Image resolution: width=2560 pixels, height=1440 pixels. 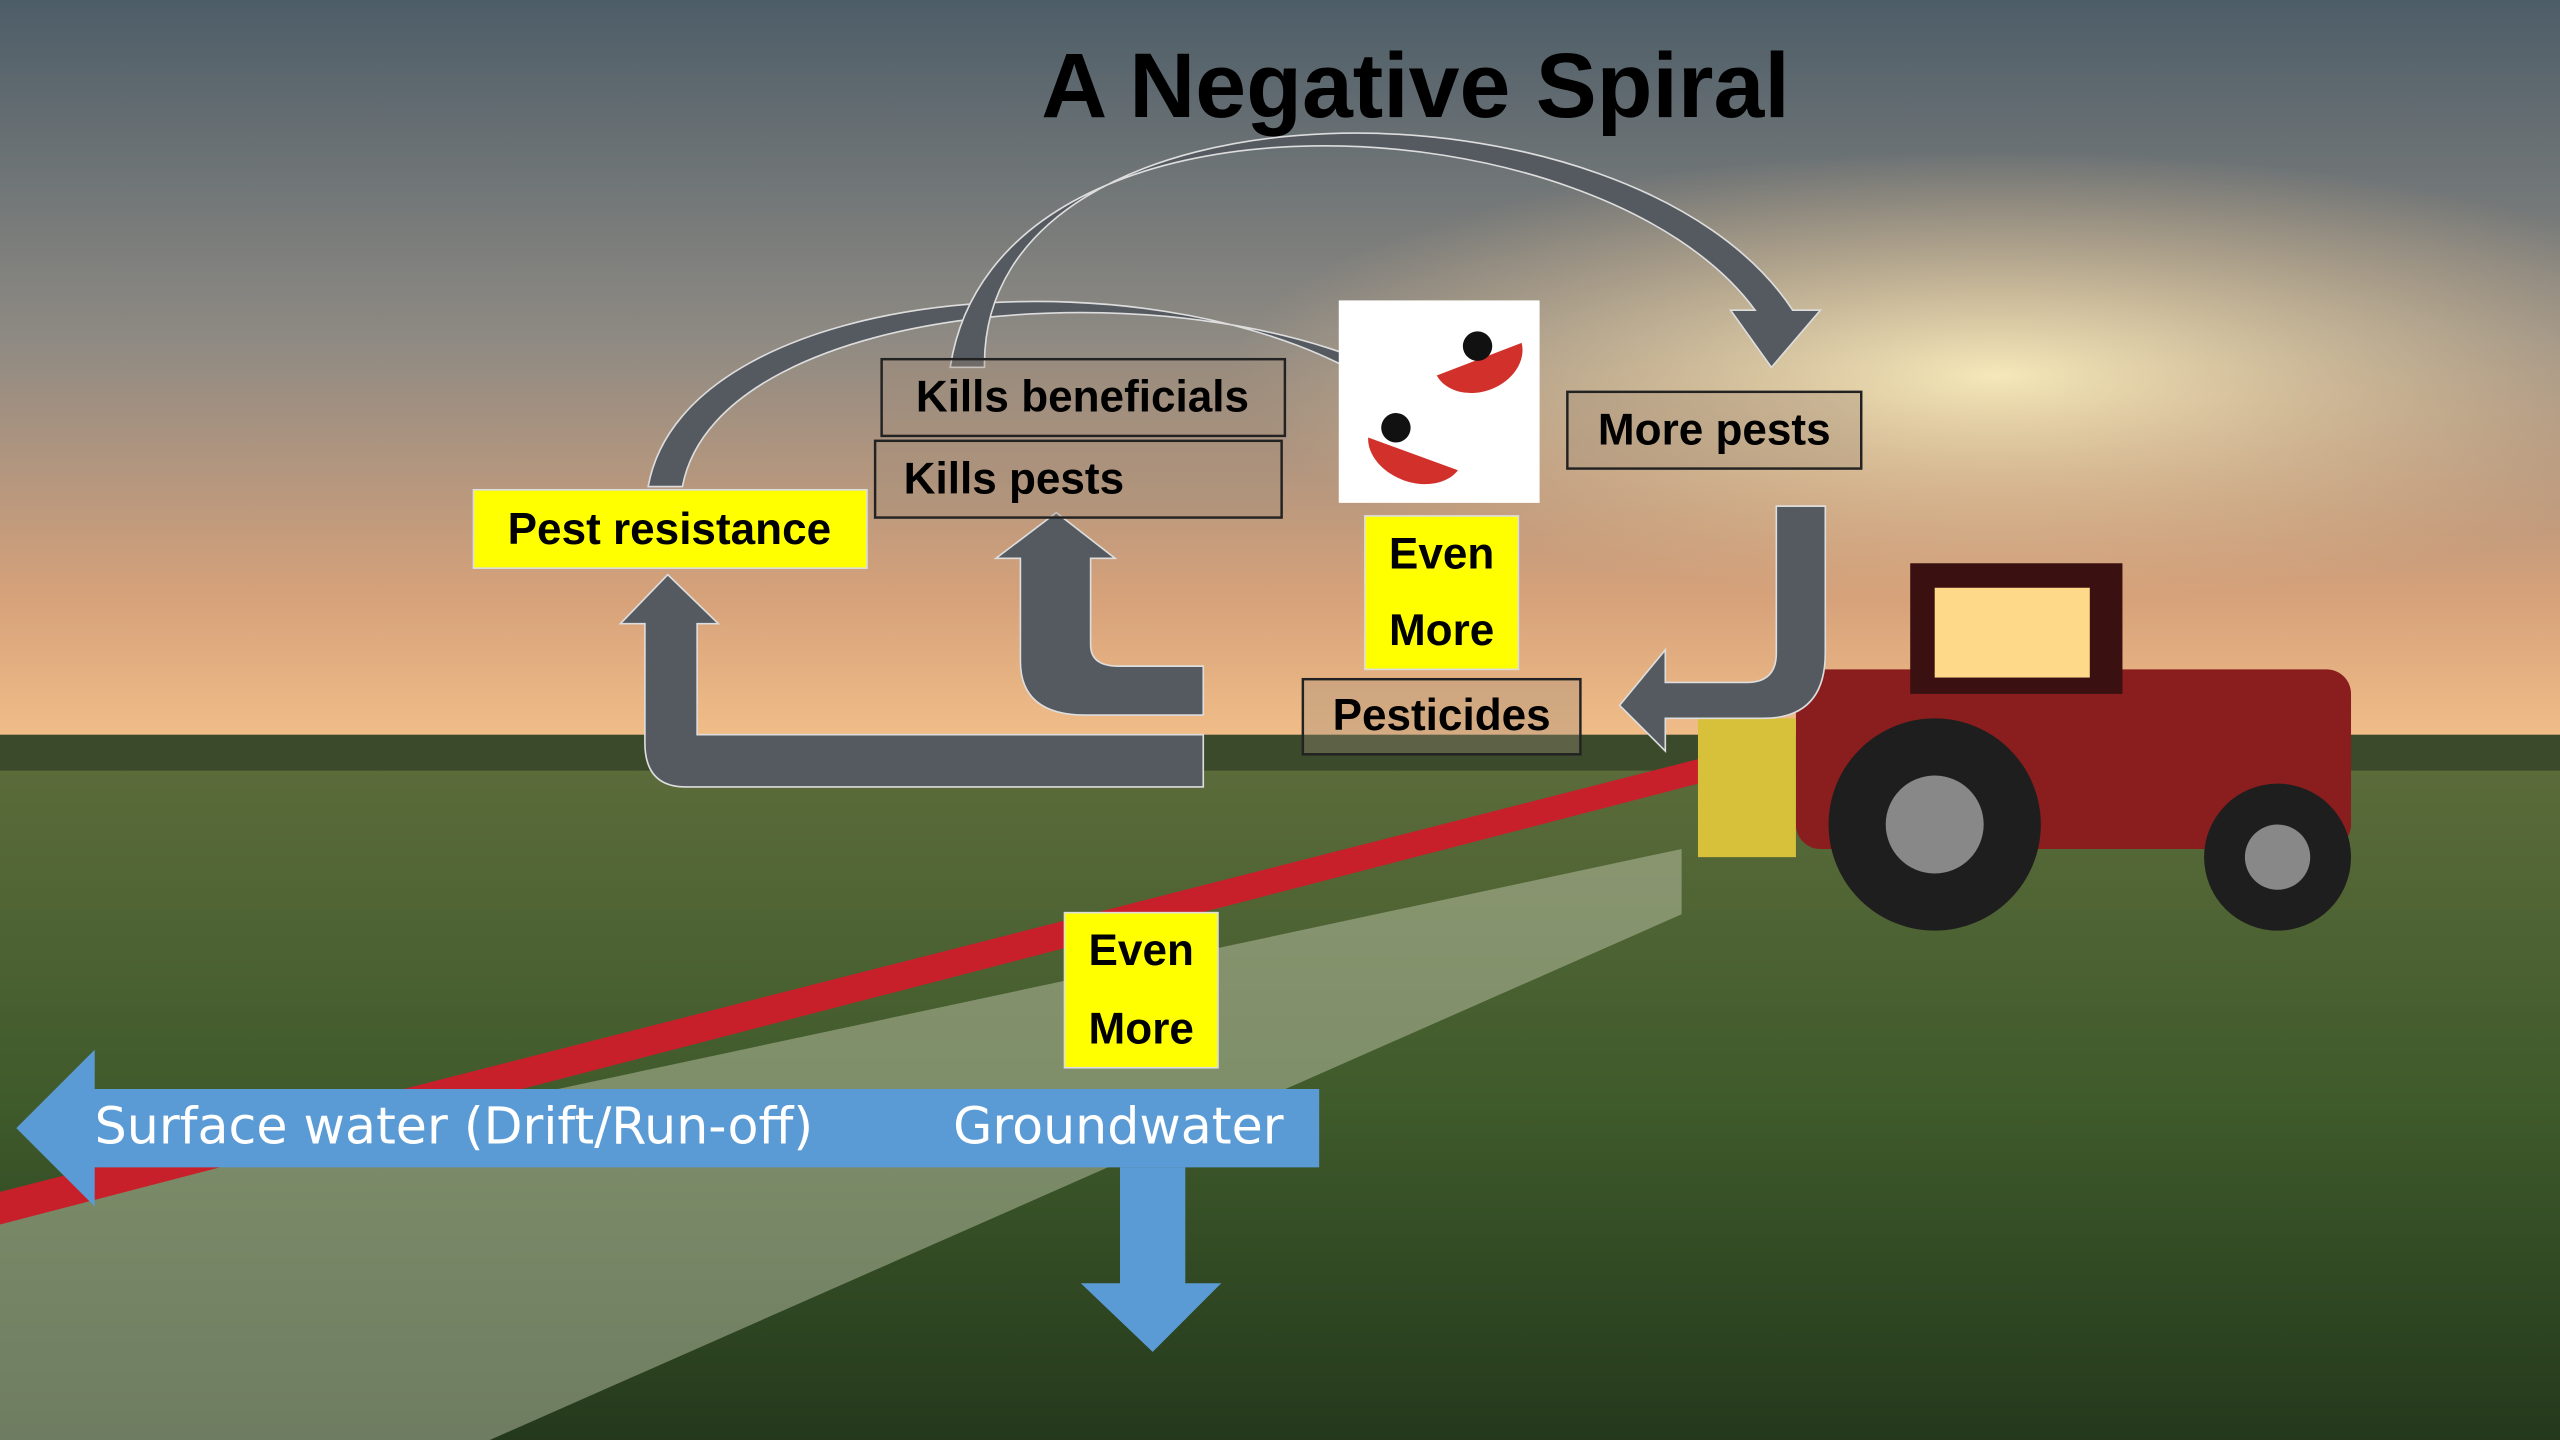 I want to click on label: Surface water (Drift/Run-off), so click(x=454, y=1125).